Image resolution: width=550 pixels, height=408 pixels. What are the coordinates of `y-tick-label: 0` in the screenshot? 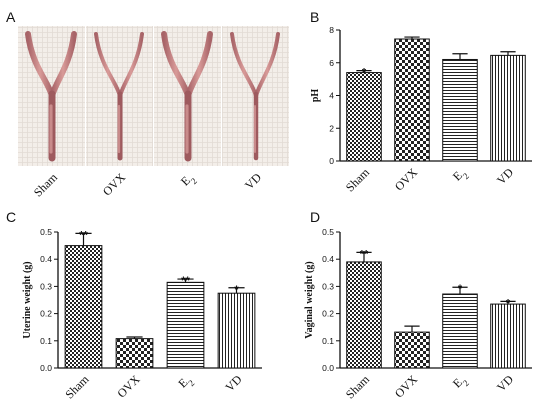 It's located at (331, 161).